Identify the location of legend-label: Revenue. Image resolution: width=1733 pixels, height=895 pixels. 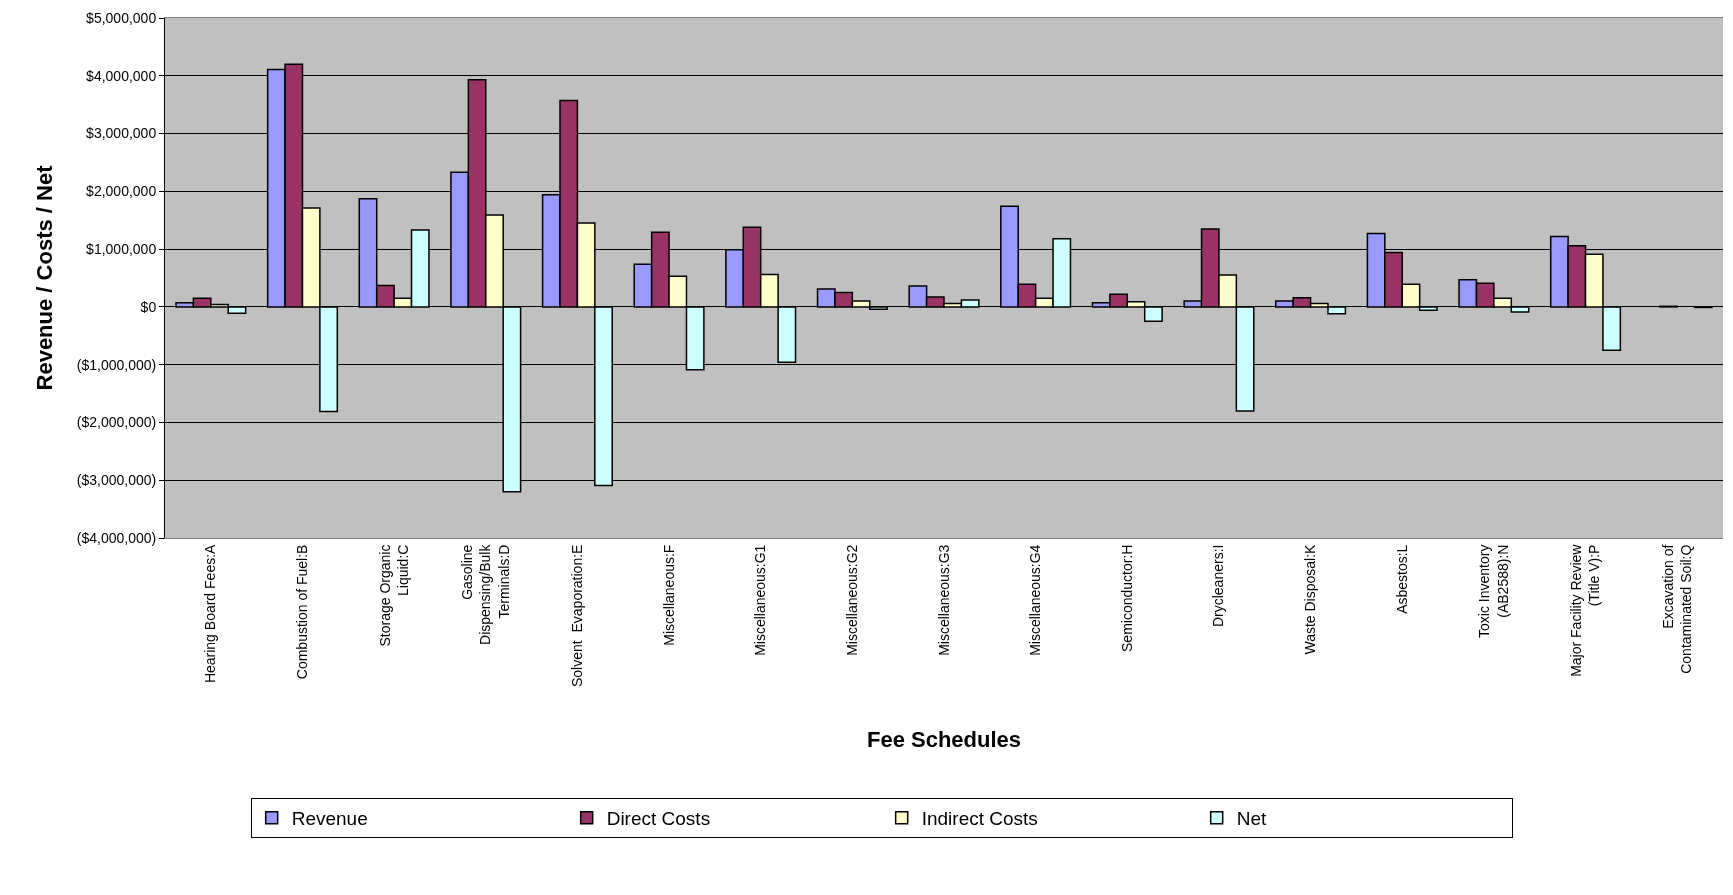
(329, 819).